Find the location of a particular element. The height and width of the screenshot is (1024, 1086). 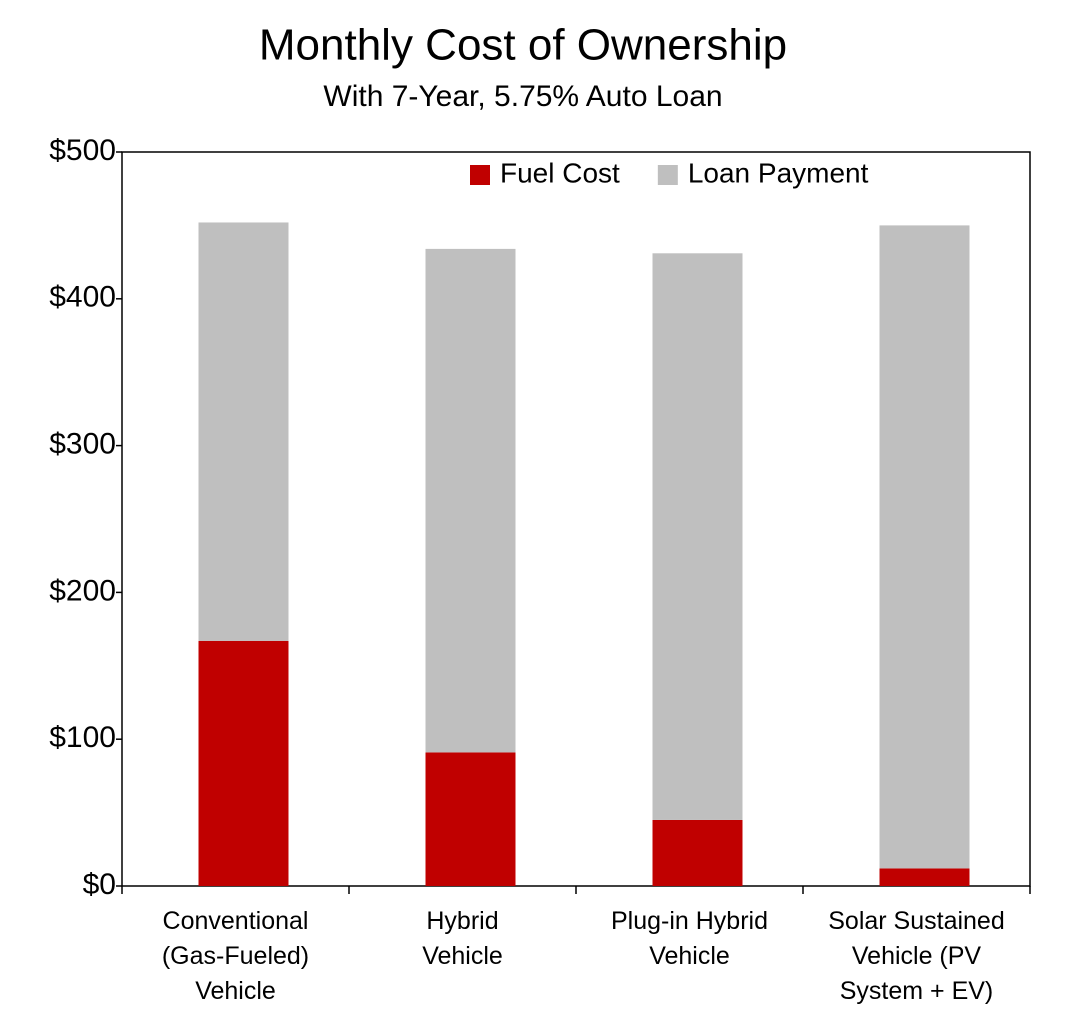

x-tick-label: Solar Sustained Vehicle (PV System + EV) is located at coordinates (916, 956).